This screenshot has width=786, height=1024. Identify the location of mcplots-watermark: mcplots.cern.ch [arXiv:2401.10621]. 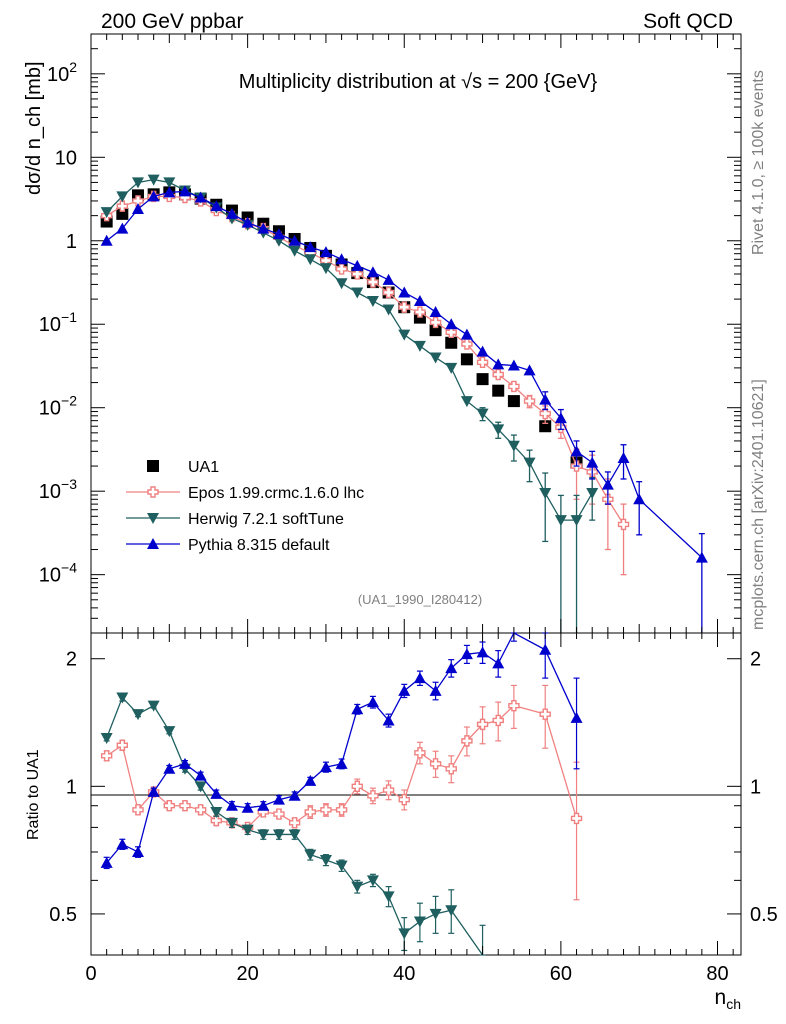
(758, 504).